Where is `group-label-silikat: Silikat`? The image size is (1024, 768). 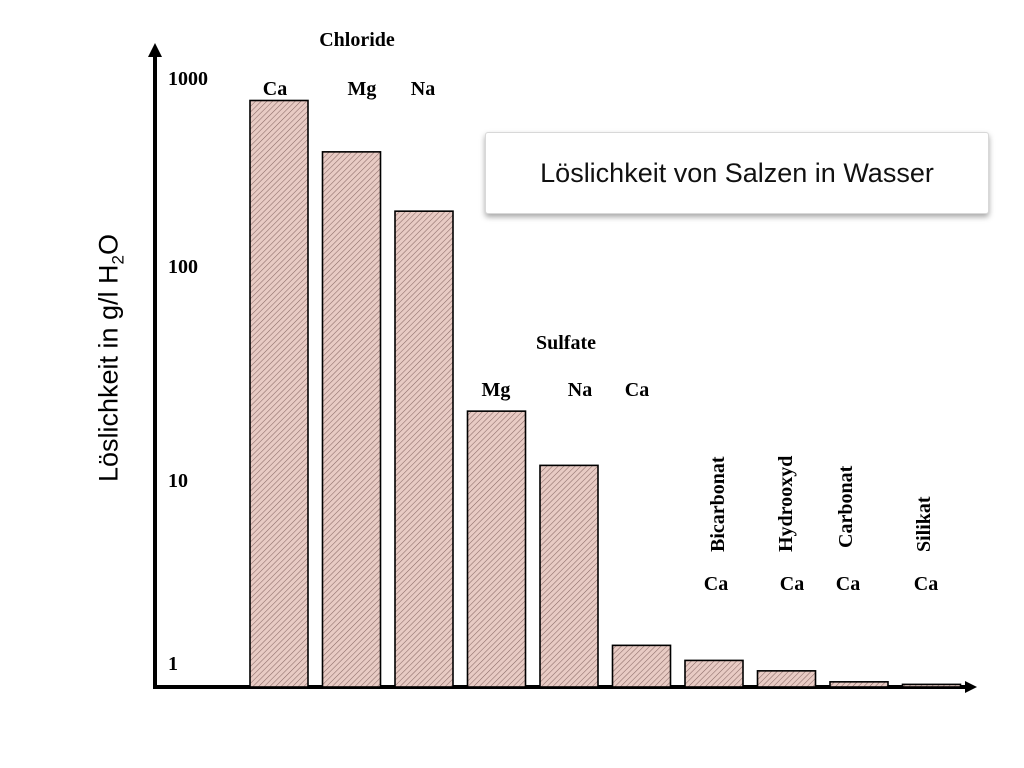
group-label-silikat: Silikat is located at coordinates (924, 524).